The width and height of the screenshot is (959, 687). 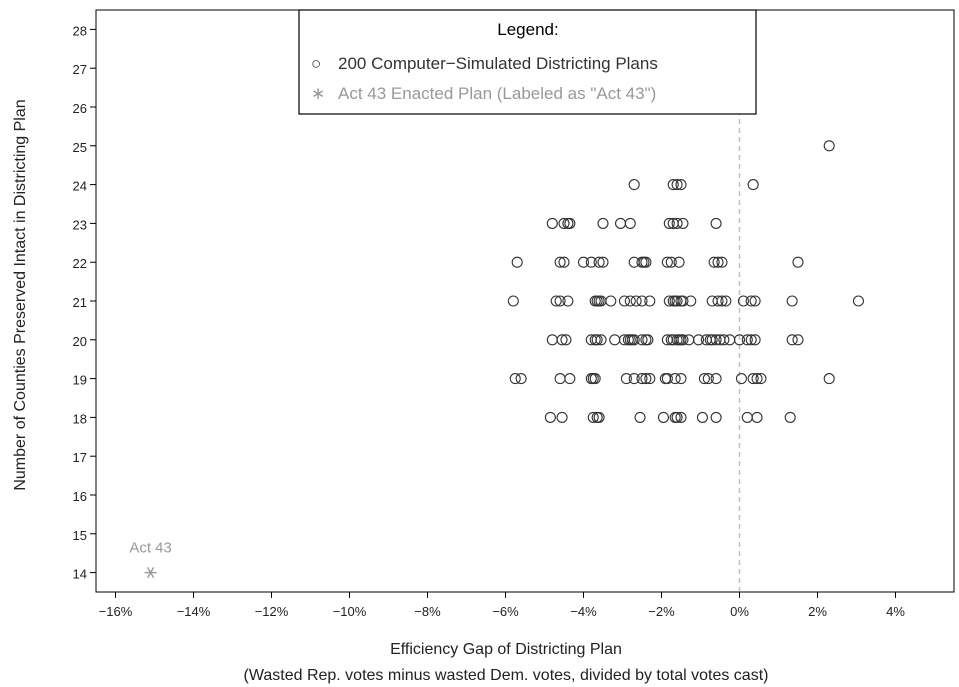 I want to click on x-tick-label: 4%, so click(x=895, y=611).